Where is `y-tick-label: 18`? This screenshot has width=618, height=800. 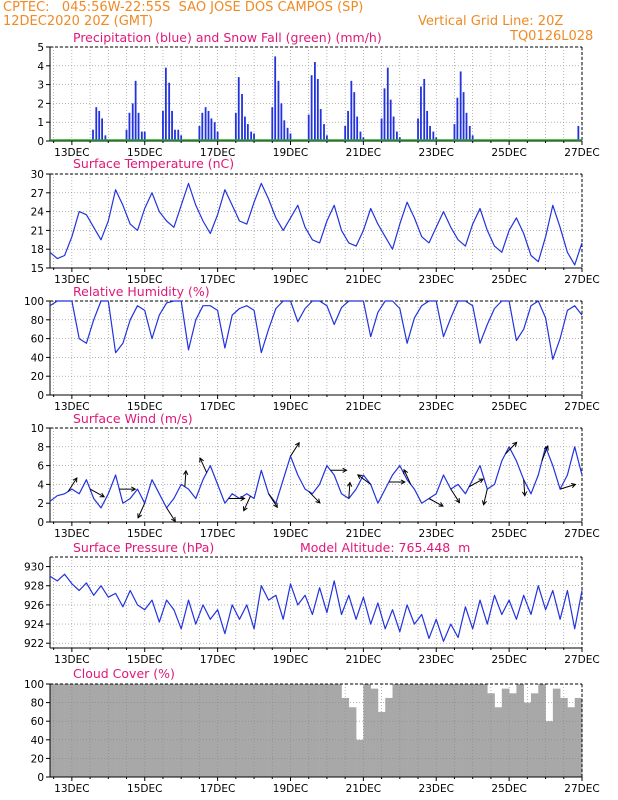 y-tick-label: 18 is located at coordinates (37, 250).